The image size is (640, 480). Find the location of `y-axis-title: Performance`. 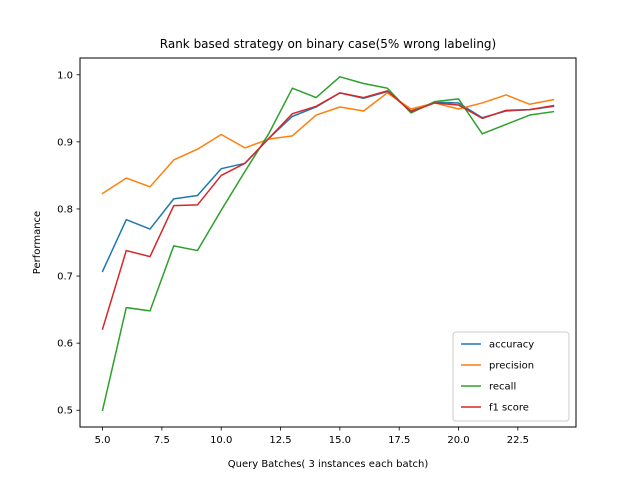

y-axis-title: Performance is located at coordinates (37, 242).